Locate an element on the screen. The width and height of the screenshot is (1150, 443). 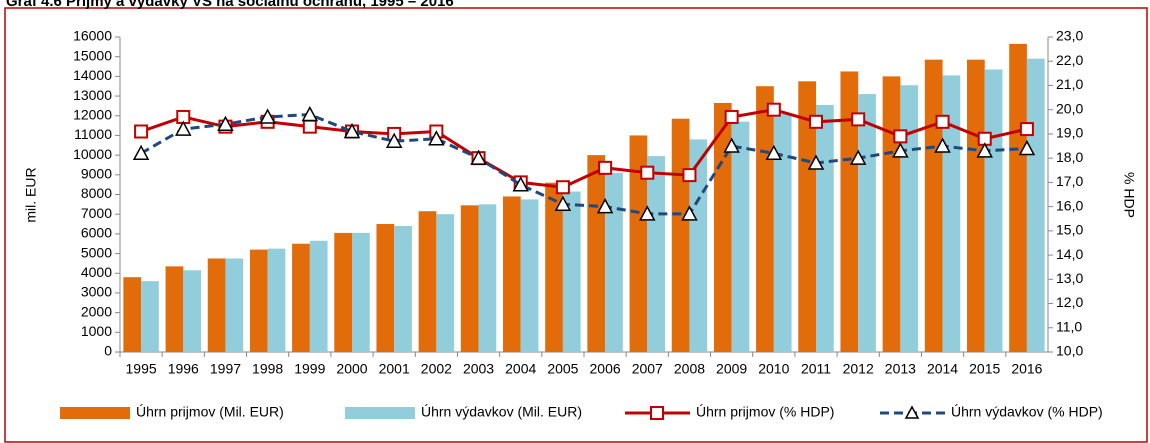
x-tick-label: 2001 is located at coordinates (394, 369).